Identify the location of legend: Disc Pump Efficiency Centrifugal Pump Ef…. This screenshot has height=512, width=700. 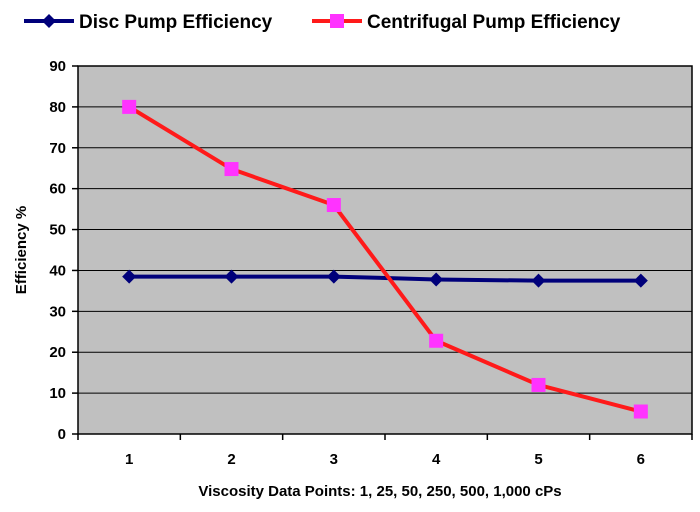
(350, 21).